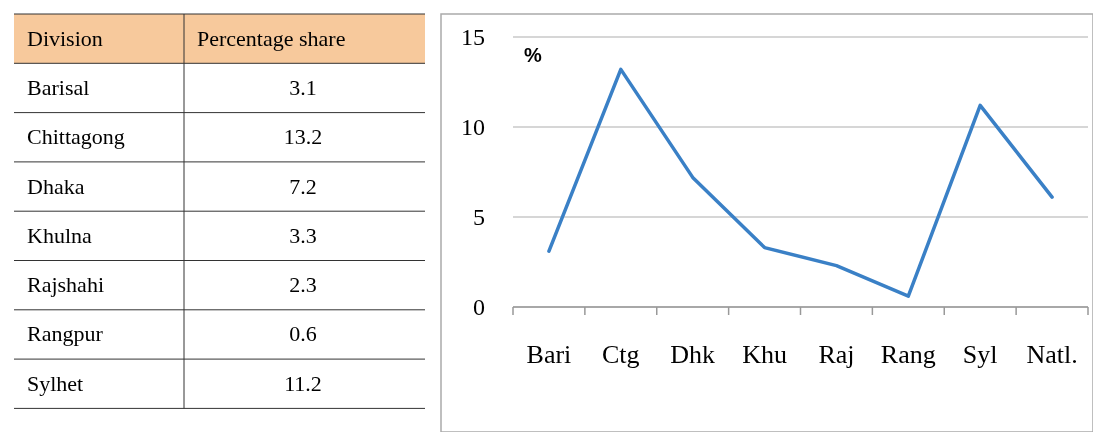  Describe the element at coordinates (473, 37) in the screenshot. I see `y-tick-label: 15` at that location.